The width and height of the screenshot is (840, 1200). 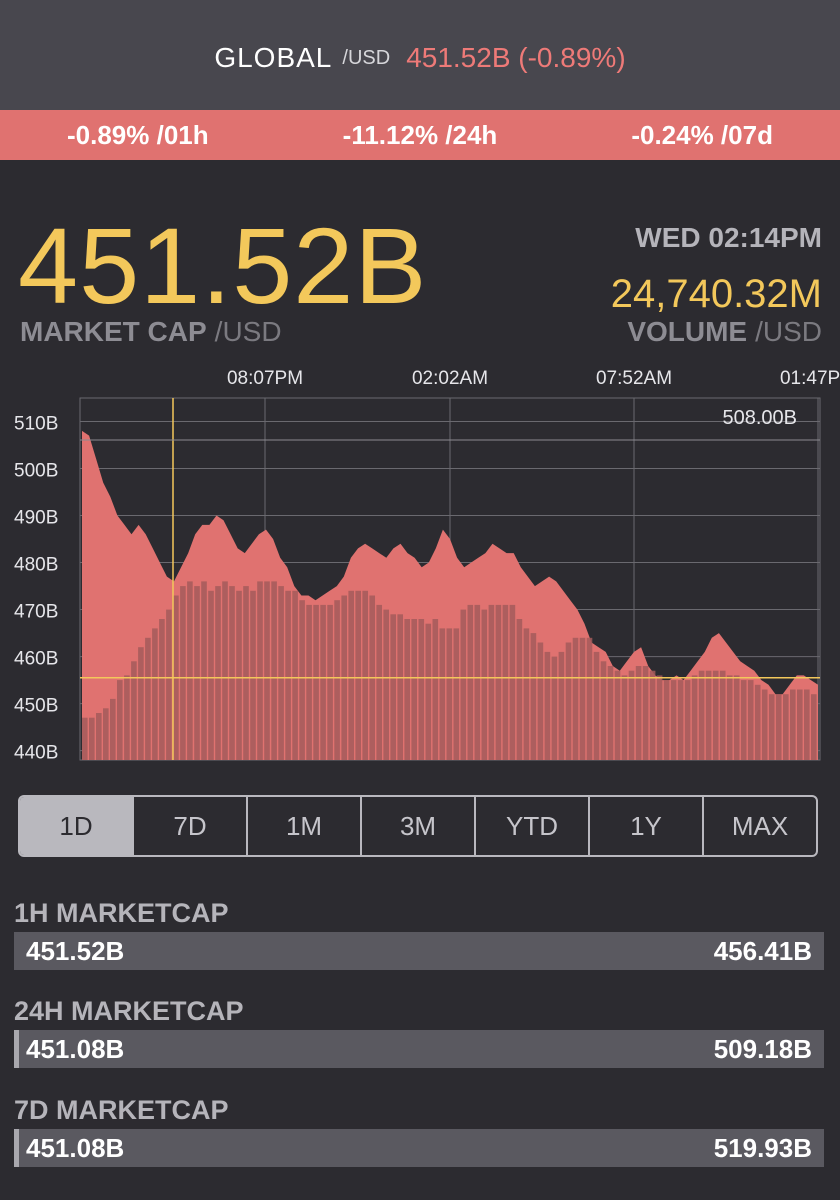 I want to click on header-bar: GLOBAL /USD 451.52B (-0.89%), so click(x=420, y=55).